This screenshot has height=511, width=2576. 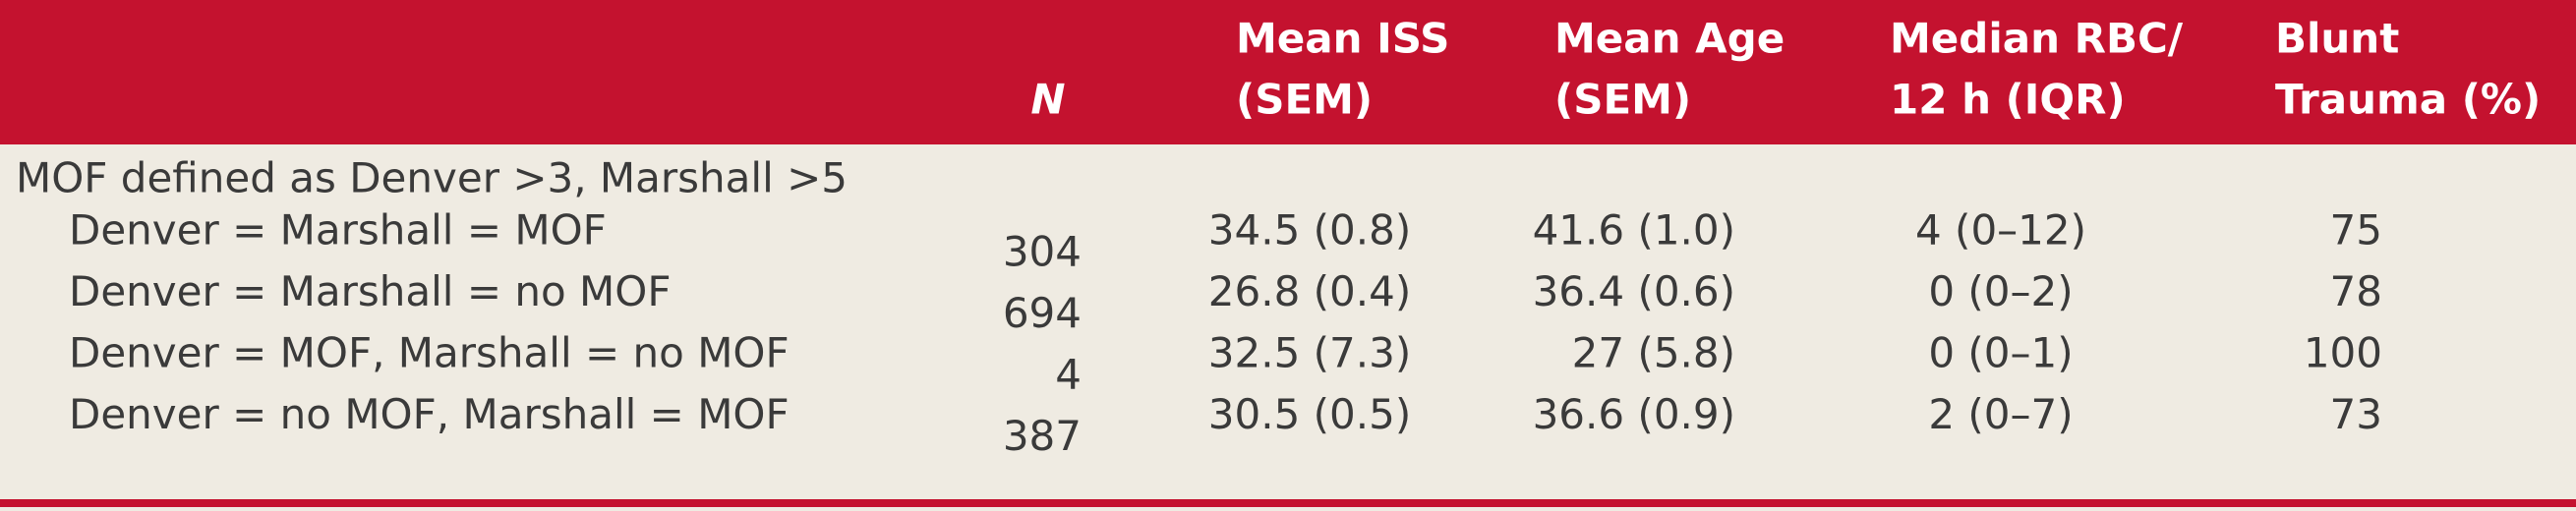 What do you see at coordinates (2000, 291) in the screenshot?
I see `cell: 0 (0–2)` at bounding box center [2000, 291].